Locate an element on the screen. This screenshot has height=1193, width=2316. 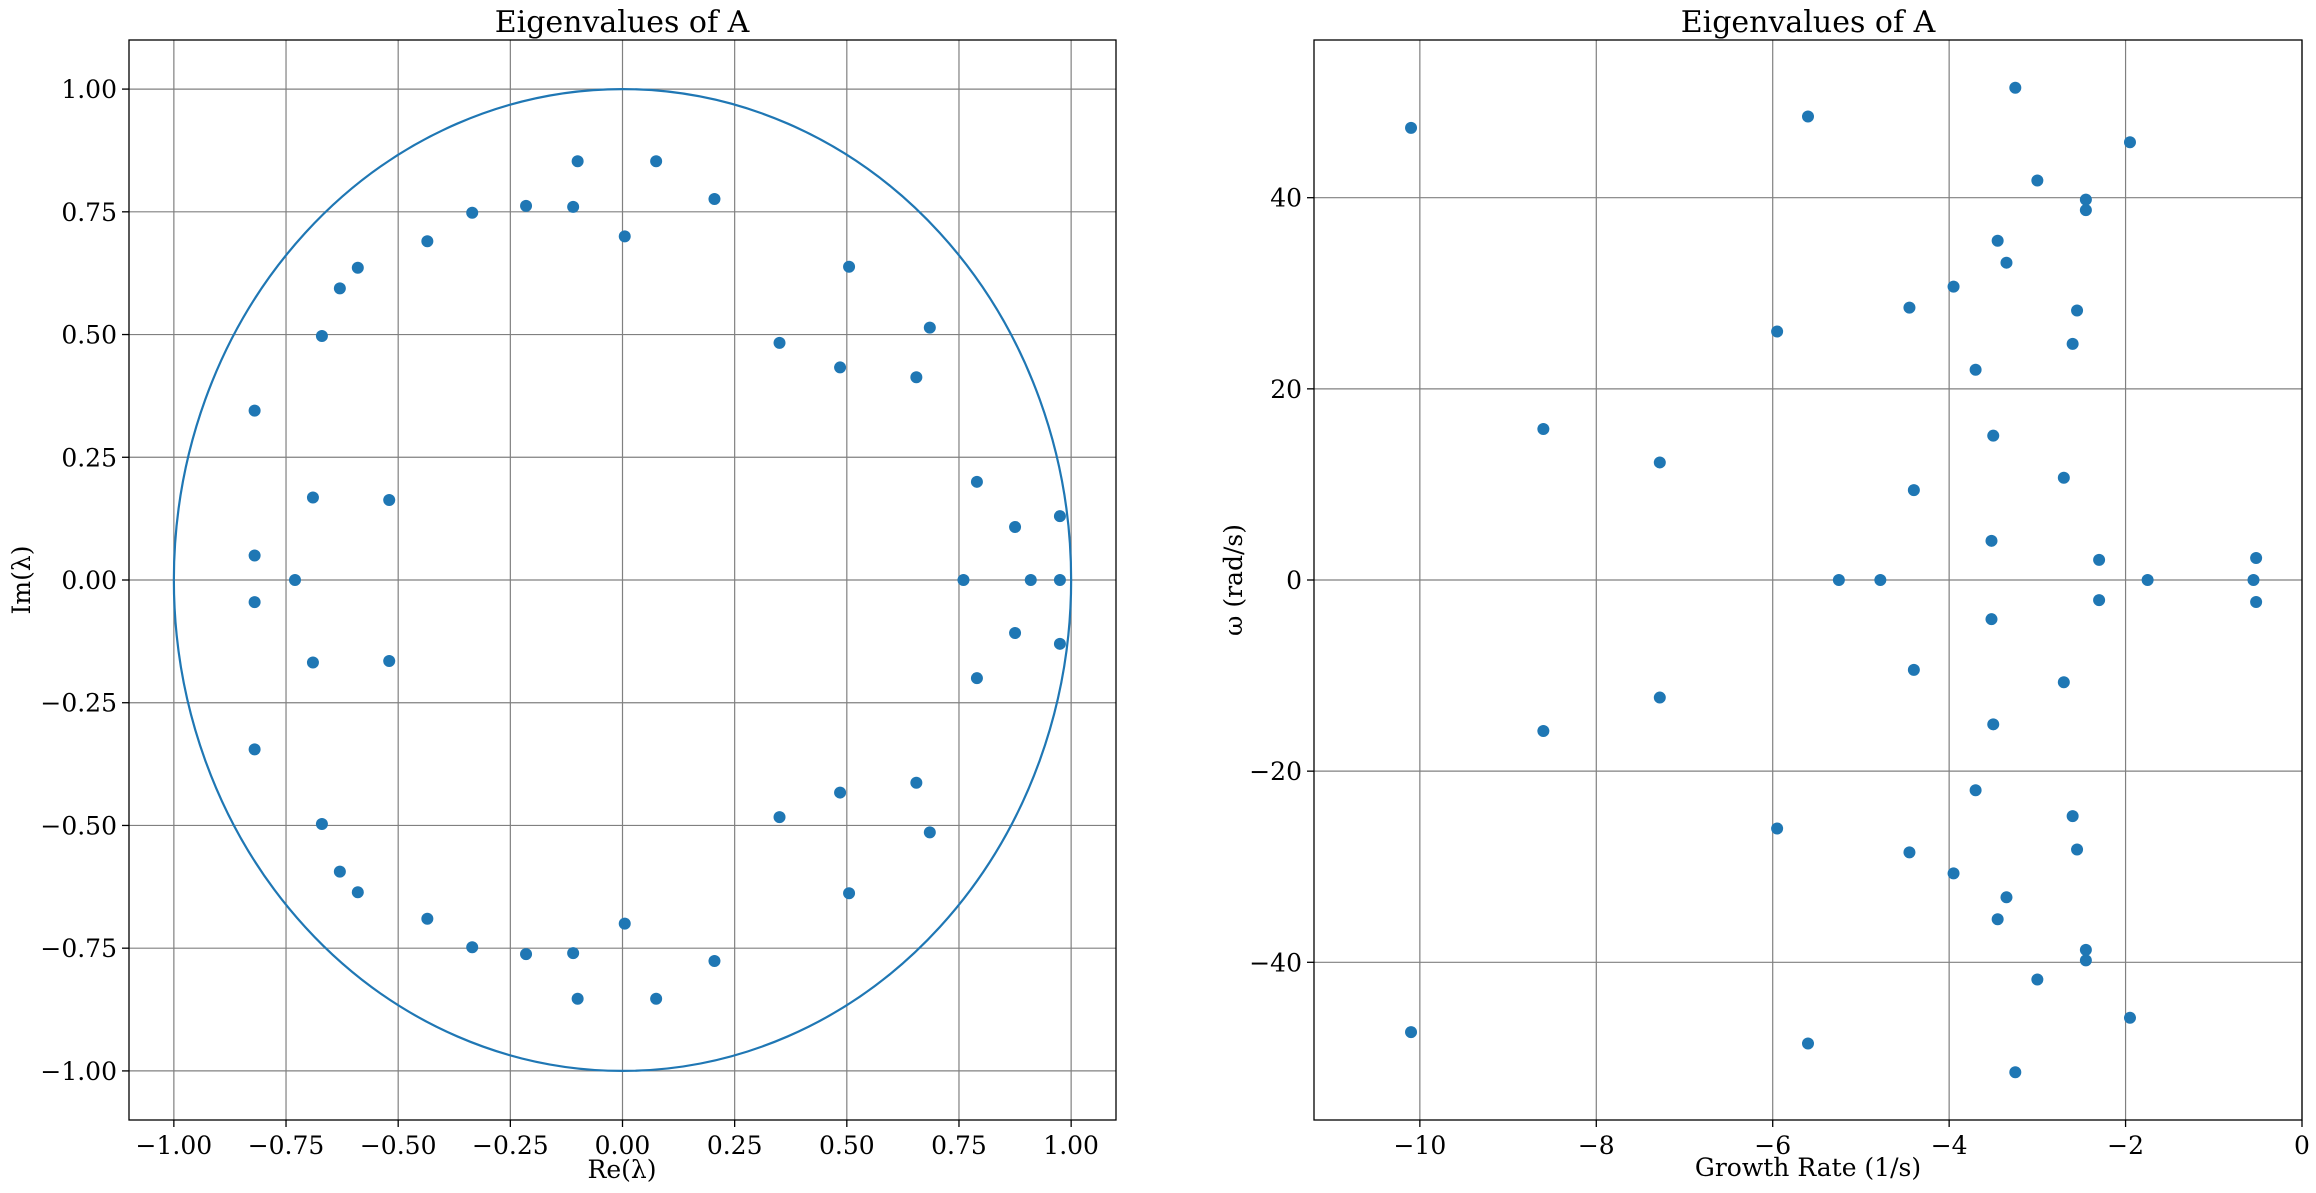
right-y-tick-label: −40 is located at coordinates (1275, 962).